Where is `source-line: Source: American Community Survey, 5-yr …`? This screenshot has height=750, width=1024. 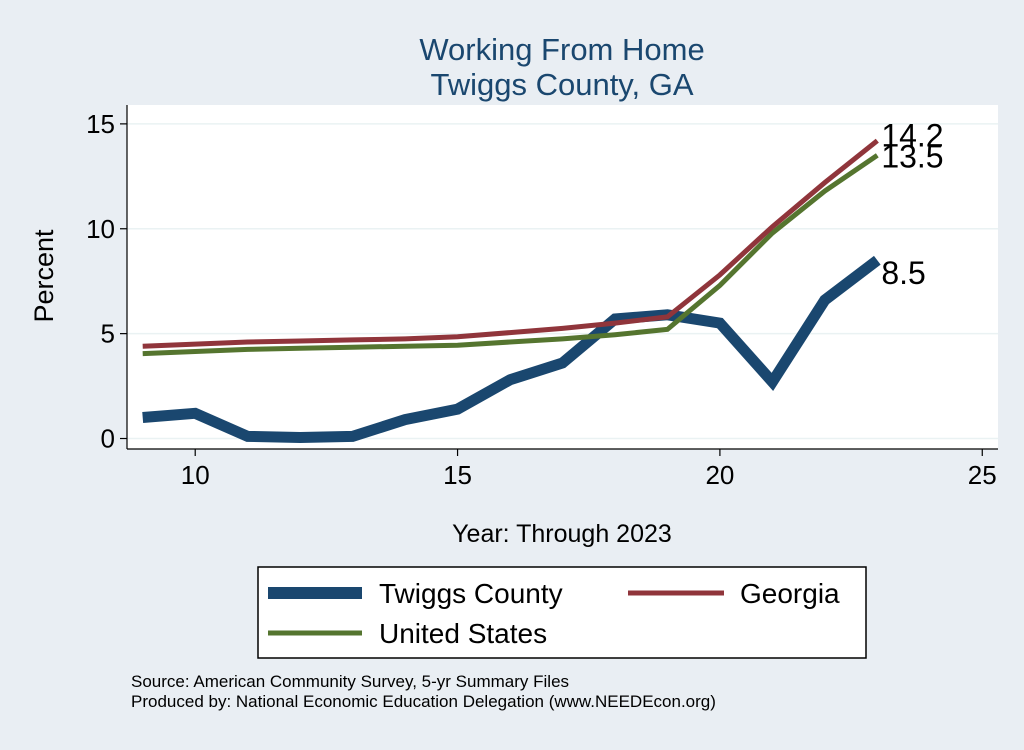
source-line: Source: American Community Survey, 5-yr … is located at coordinates (350, 681).